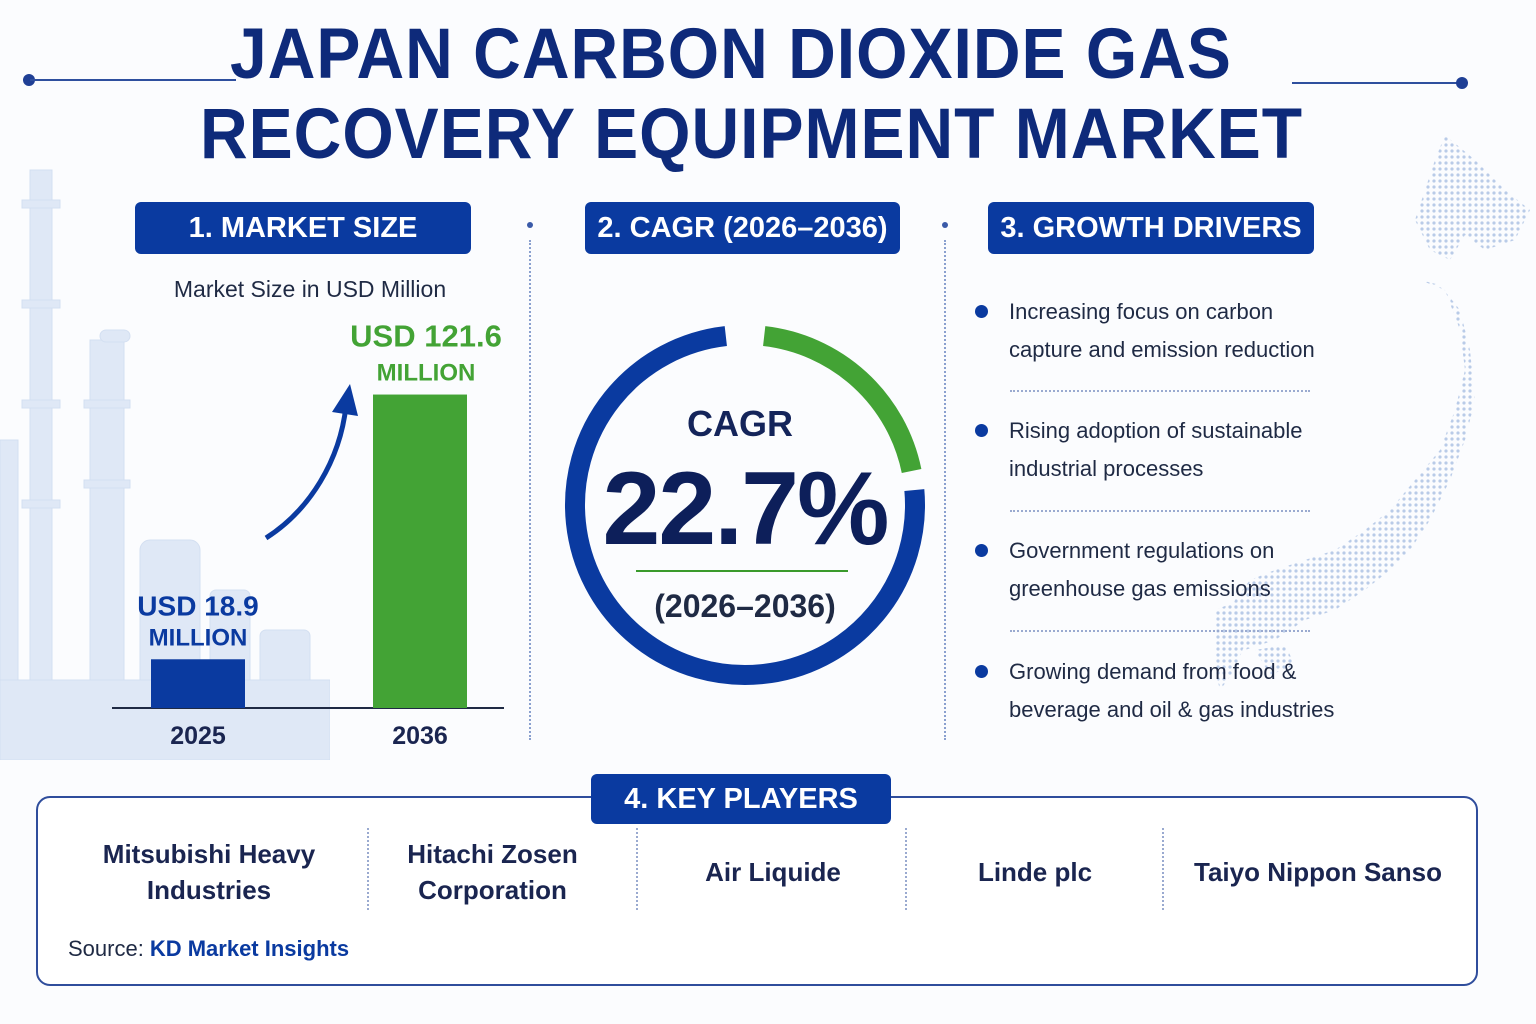  What do you see at coordinates (249, 948) in the screenshot?
I see `source-name: KD Market Insights` at bounding box center [249, 948].